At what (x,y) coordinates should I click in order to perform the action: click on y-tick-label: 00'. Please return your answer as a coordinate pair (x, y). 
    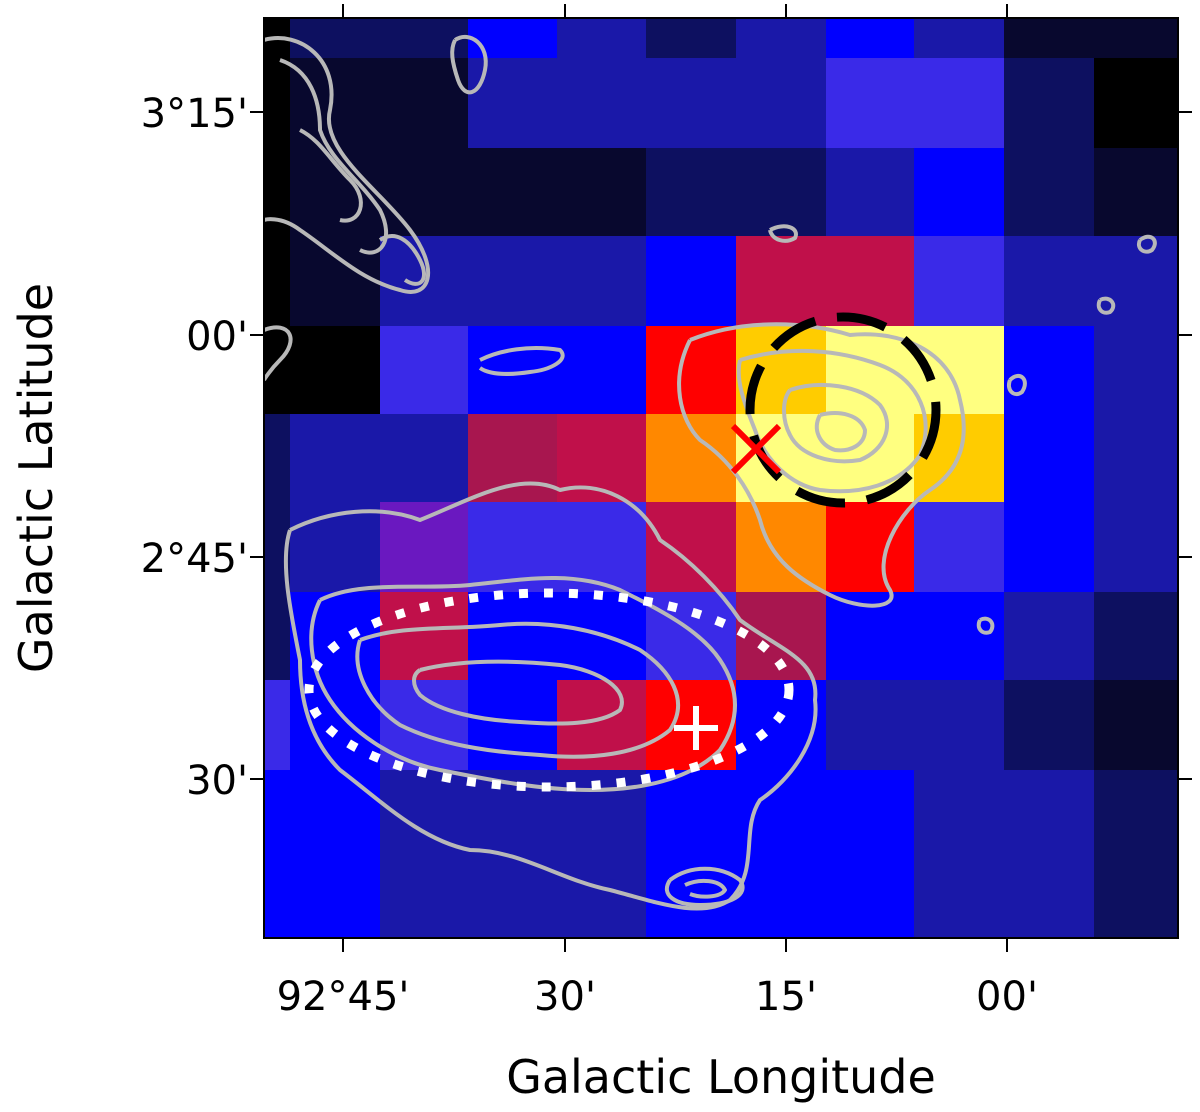
    Looking at the image, I should click on (217, 337).